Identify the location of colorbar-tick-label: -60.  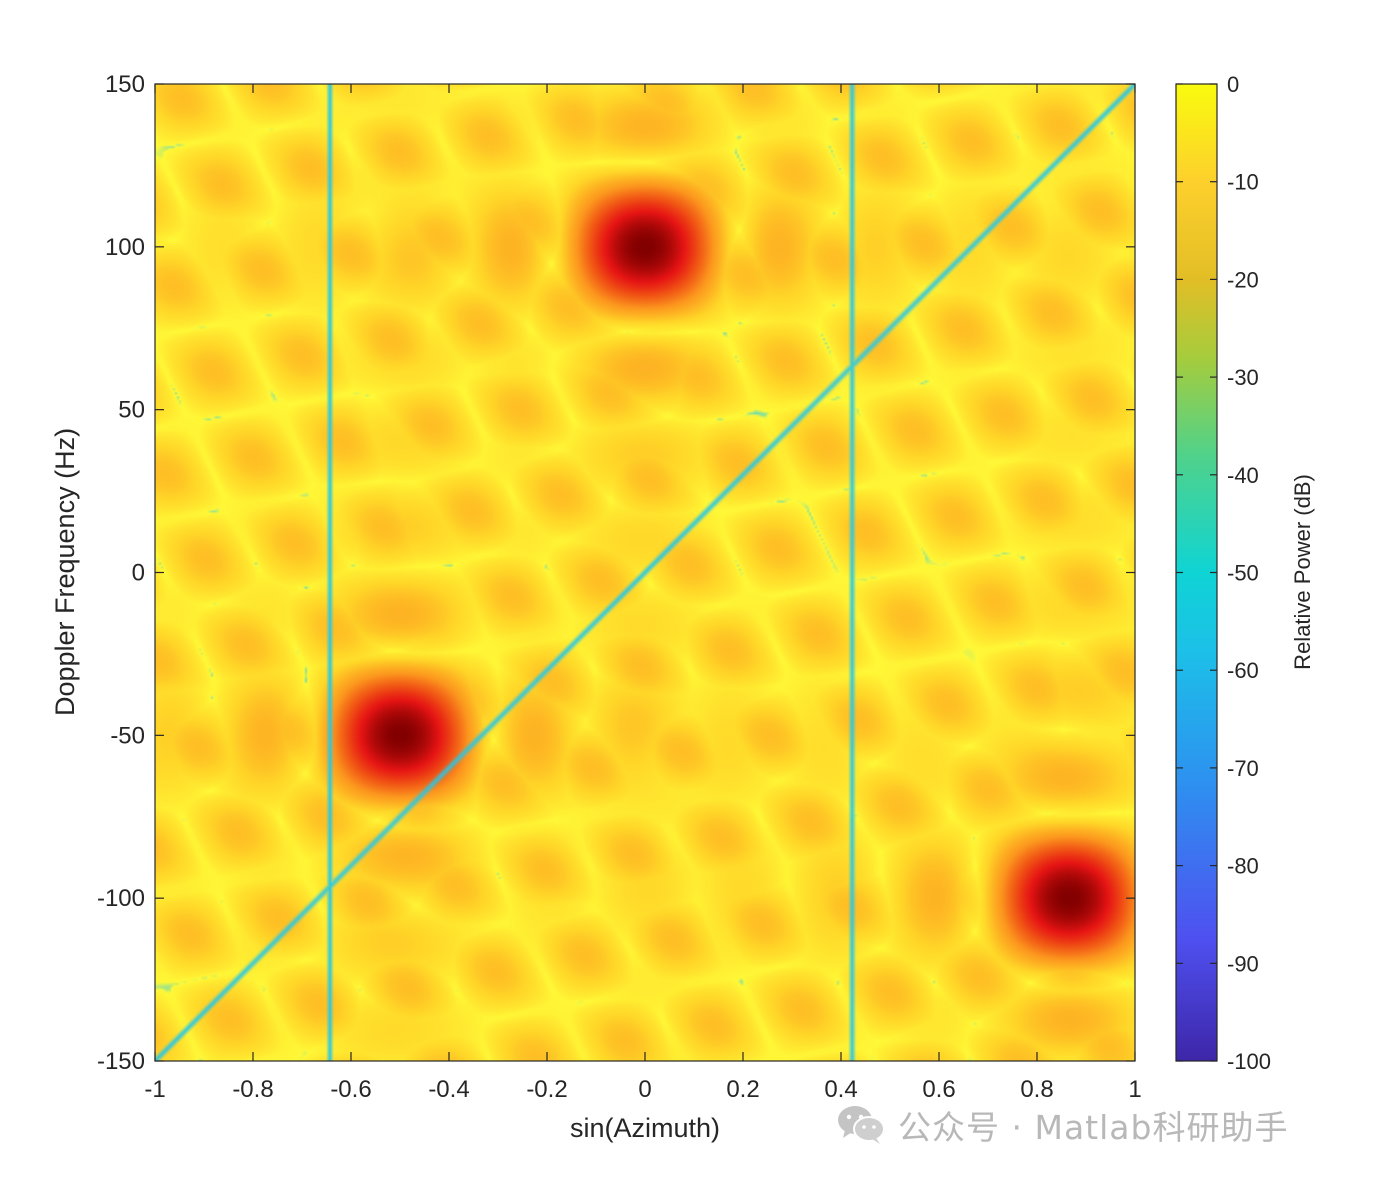
(1243, 670).